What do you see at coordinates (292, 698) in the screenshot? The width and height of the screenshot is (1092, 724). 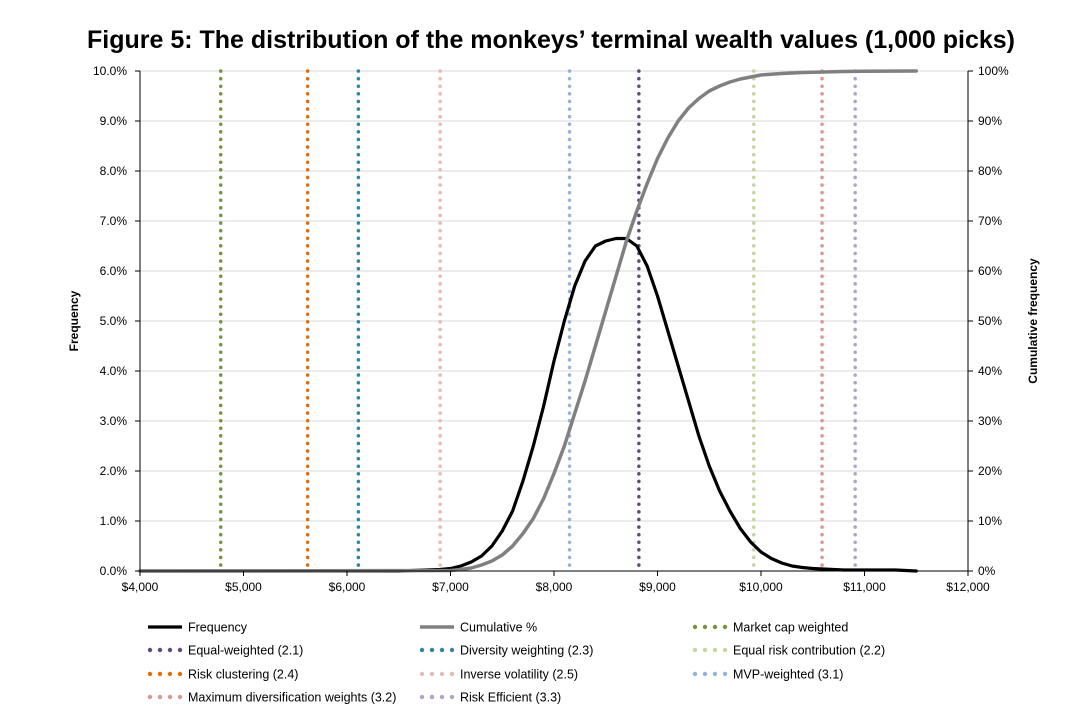 I see `legend-label: Maximum diversification weights (3.2)` at bounding box center [292, 698].